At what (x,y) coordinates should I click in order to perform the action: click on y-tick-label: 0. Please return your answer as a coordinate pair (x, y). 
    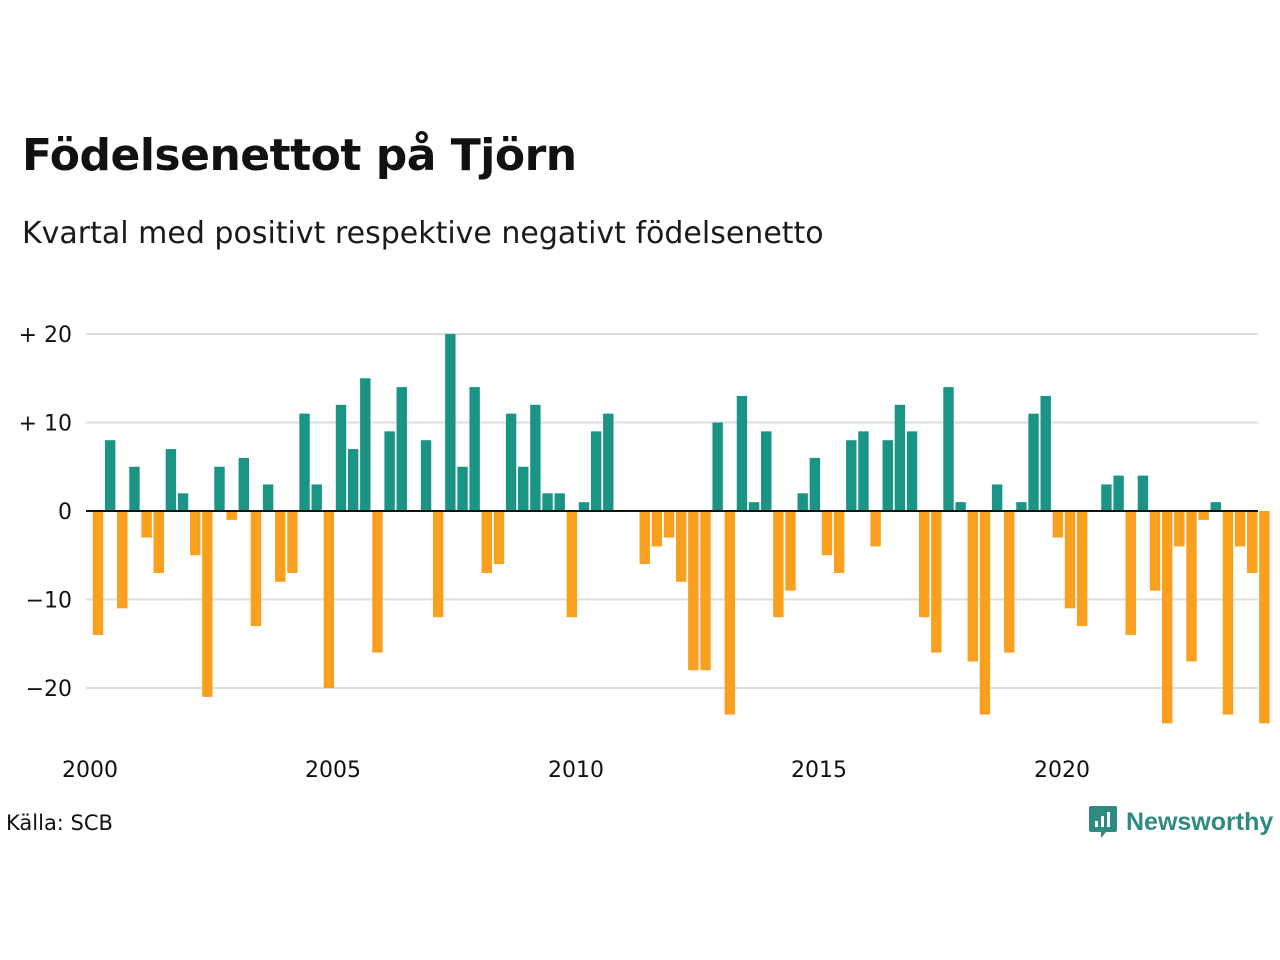
    Looking at the image, I should click on (65, 512).